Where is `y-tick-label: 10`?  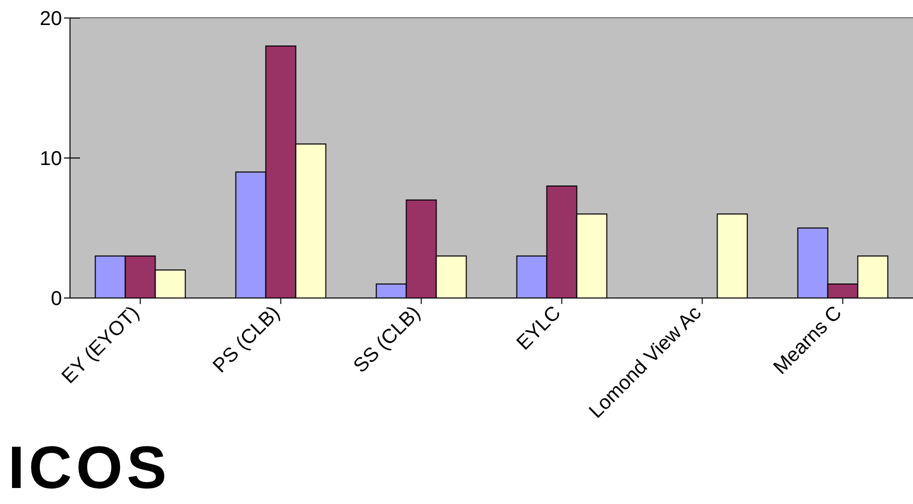 y-tick-label: 10 is located at coordinates (51, 159).